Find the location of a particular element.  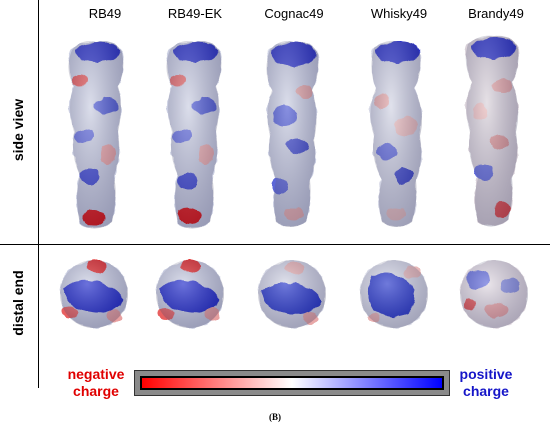

figure-caption: (B) is located at coordinates (275, 417).